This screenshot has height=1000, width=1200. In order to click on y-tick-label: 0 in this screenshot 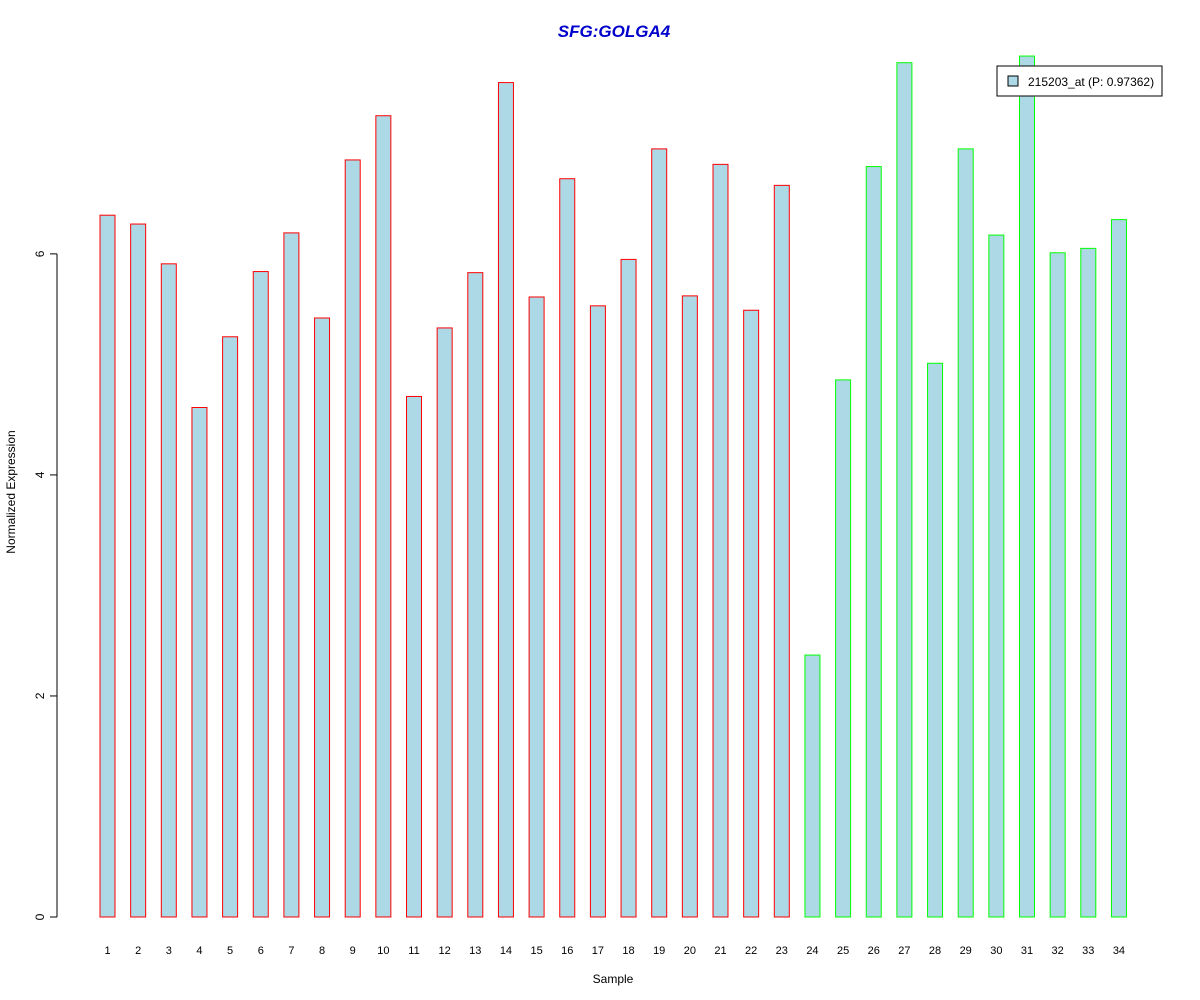, I will do `click(40, 916)`.